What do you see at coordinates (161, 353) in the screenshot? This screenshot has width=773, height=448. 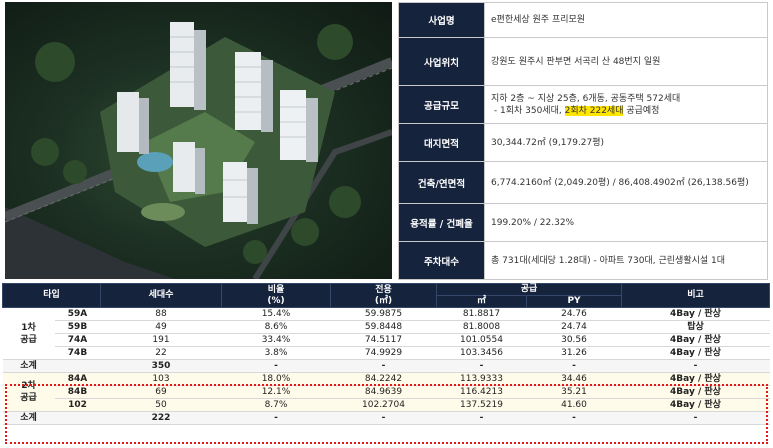 I see `cell-units: 22` at bounding box center [161, 353].